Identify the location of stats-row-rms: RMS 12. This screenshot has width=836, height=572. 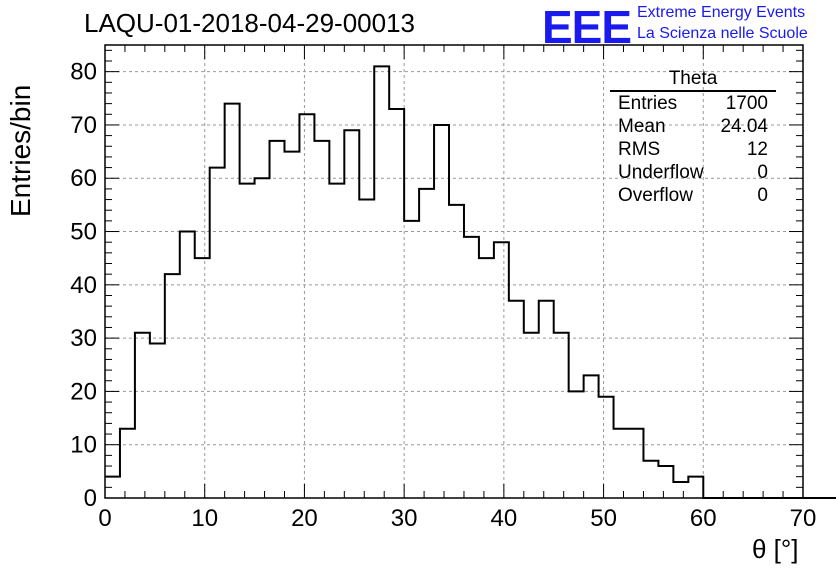
(693, 149).